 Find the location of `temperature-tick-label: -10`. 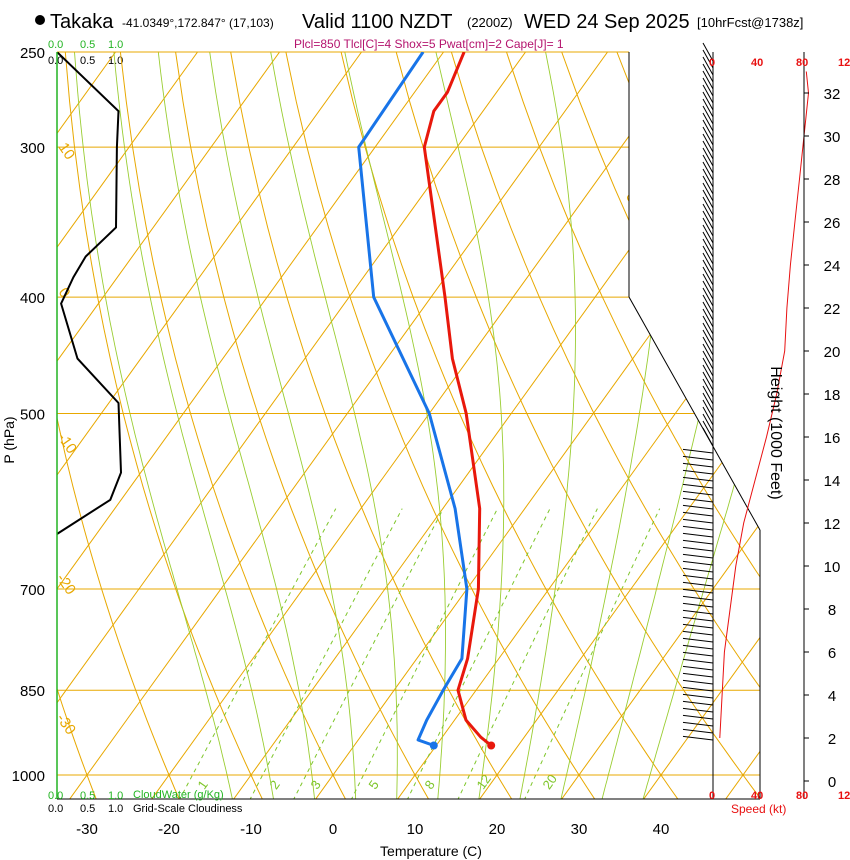

temperature-tick-label: -10 is located at coordinates (251, 829).